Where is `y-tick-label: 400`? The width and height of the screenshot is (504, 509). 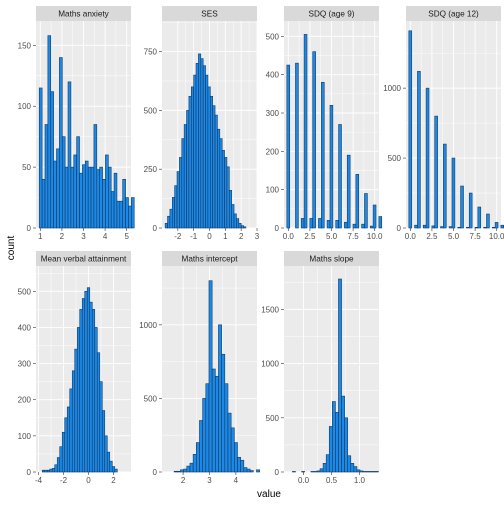 y-tick-label: 400 is located at coordinates (25, 327).